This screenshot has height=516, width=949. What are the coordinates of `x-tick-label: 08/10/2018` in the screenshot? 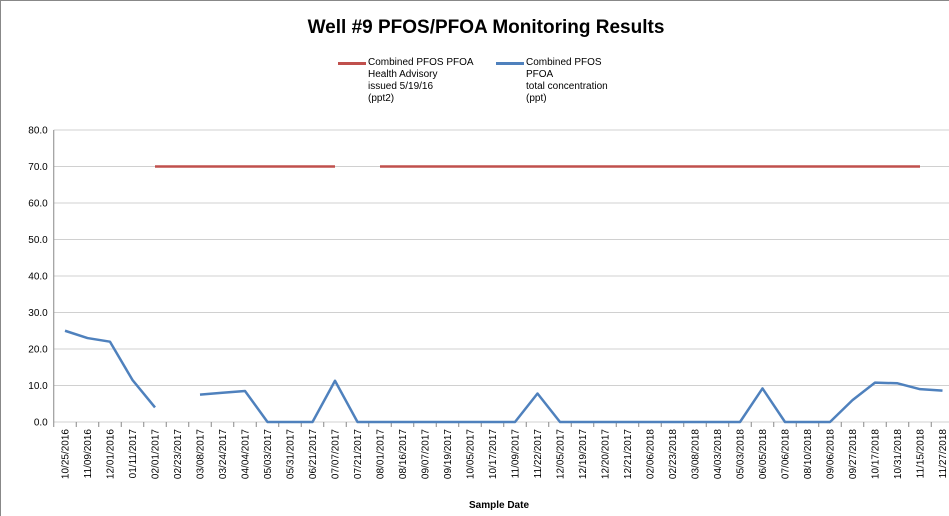 It's located at (808, 454).